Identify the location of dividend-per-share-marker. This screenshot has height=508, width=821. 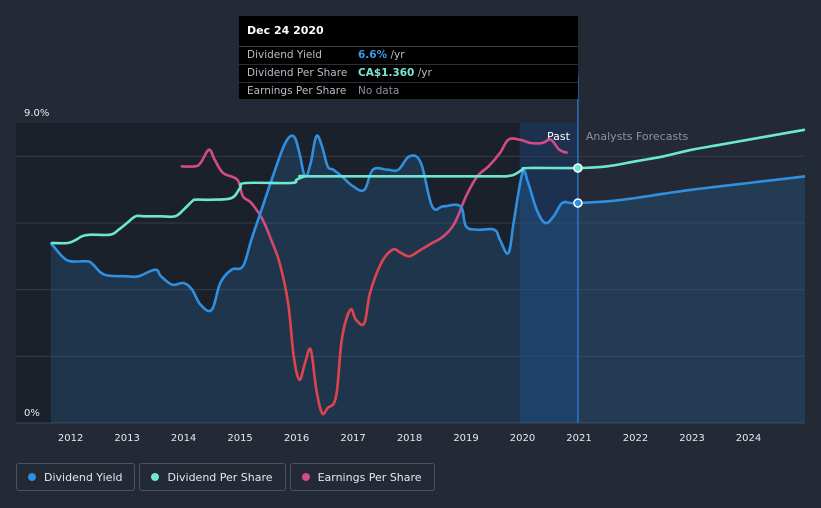
(578, 168).